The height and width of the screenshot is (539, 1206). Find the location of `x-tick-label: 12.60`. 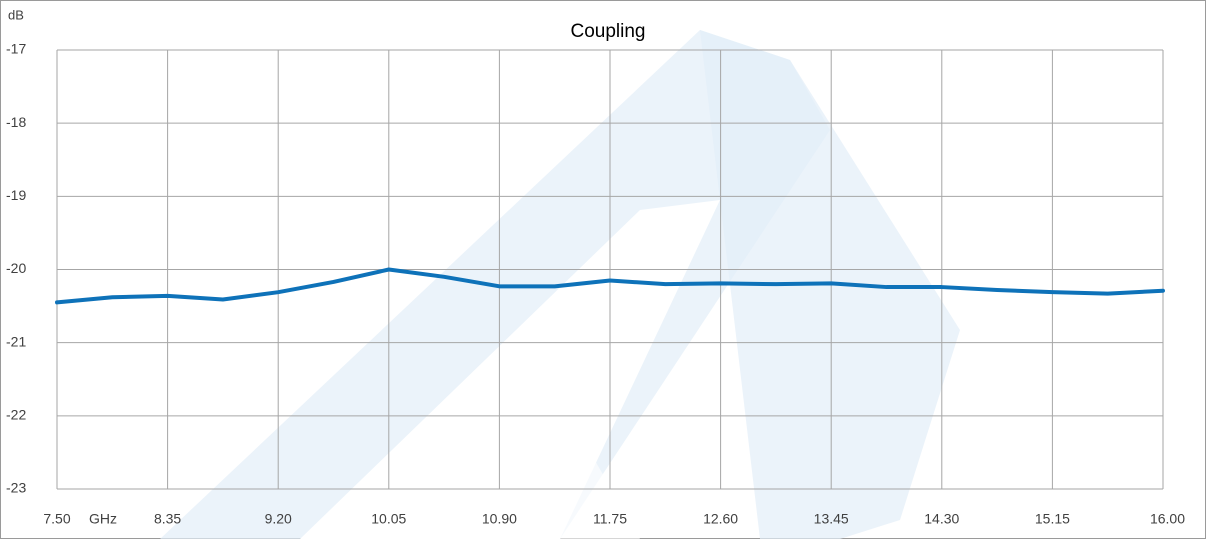

x-tick-label: 12.60 is located at coordinates (720, 519).